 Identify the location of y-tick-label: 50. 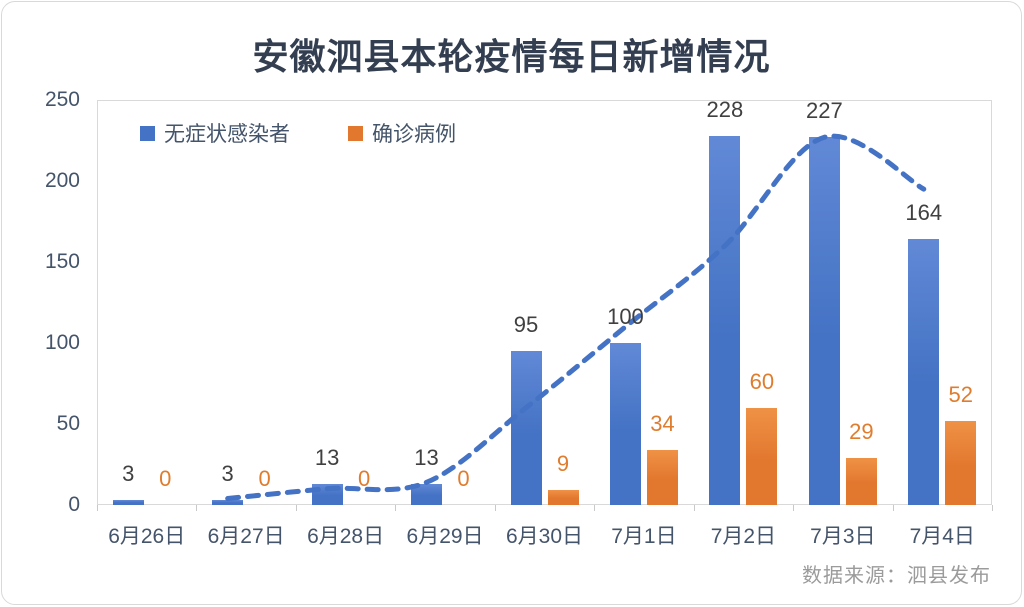
(68, 423).